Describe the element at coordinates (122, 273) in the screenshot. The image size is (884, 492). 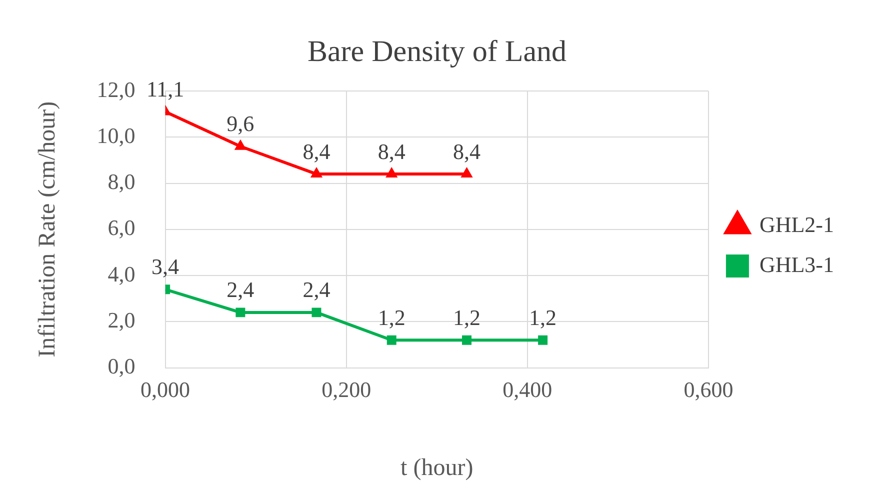
I see `y-tick-label: 4,0` at that location.